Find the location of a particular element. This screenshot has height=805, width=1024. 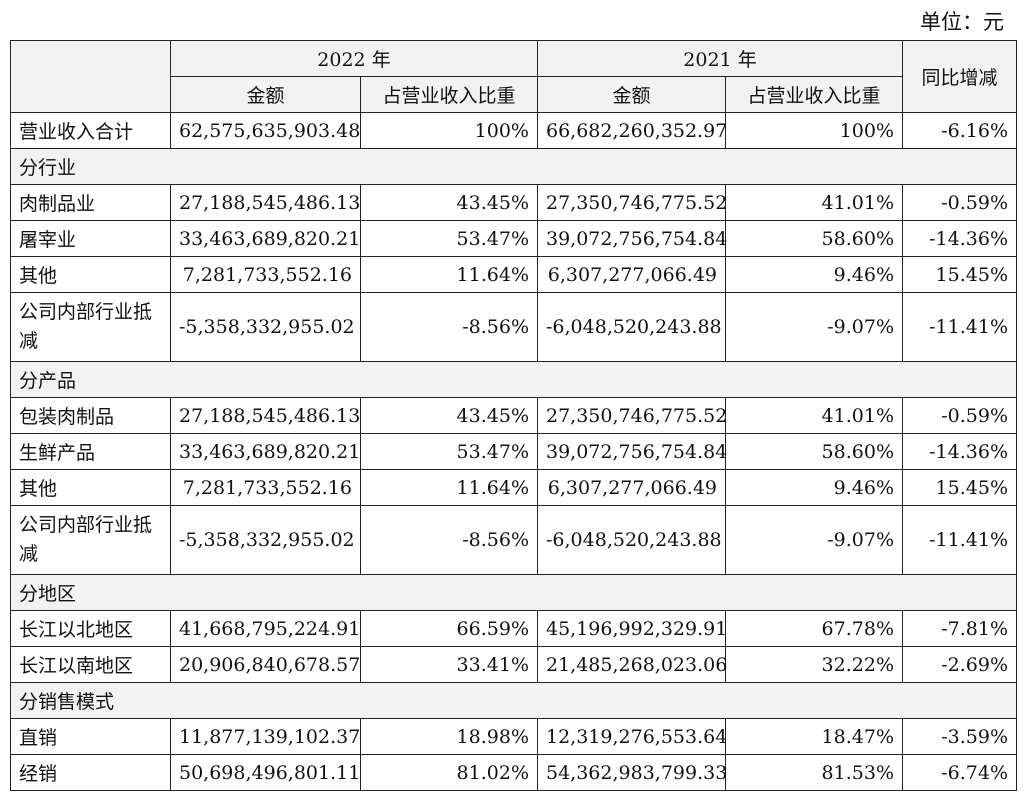

amount-2022: 50,698,496,801.11 is located at coordinates (265, 772).